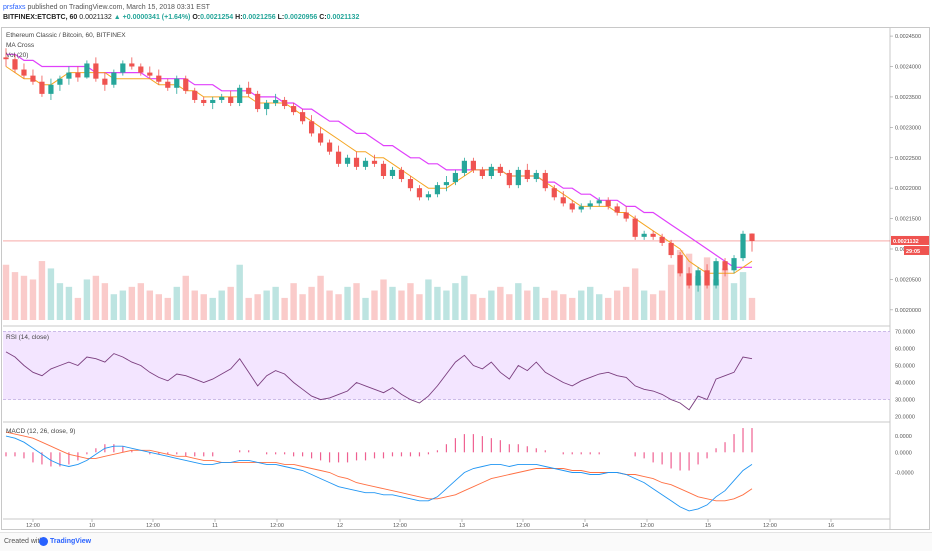  Describe the element at coordinates (259, 17) in the screenshot. I see `high-value: 0.0021256` at that location.